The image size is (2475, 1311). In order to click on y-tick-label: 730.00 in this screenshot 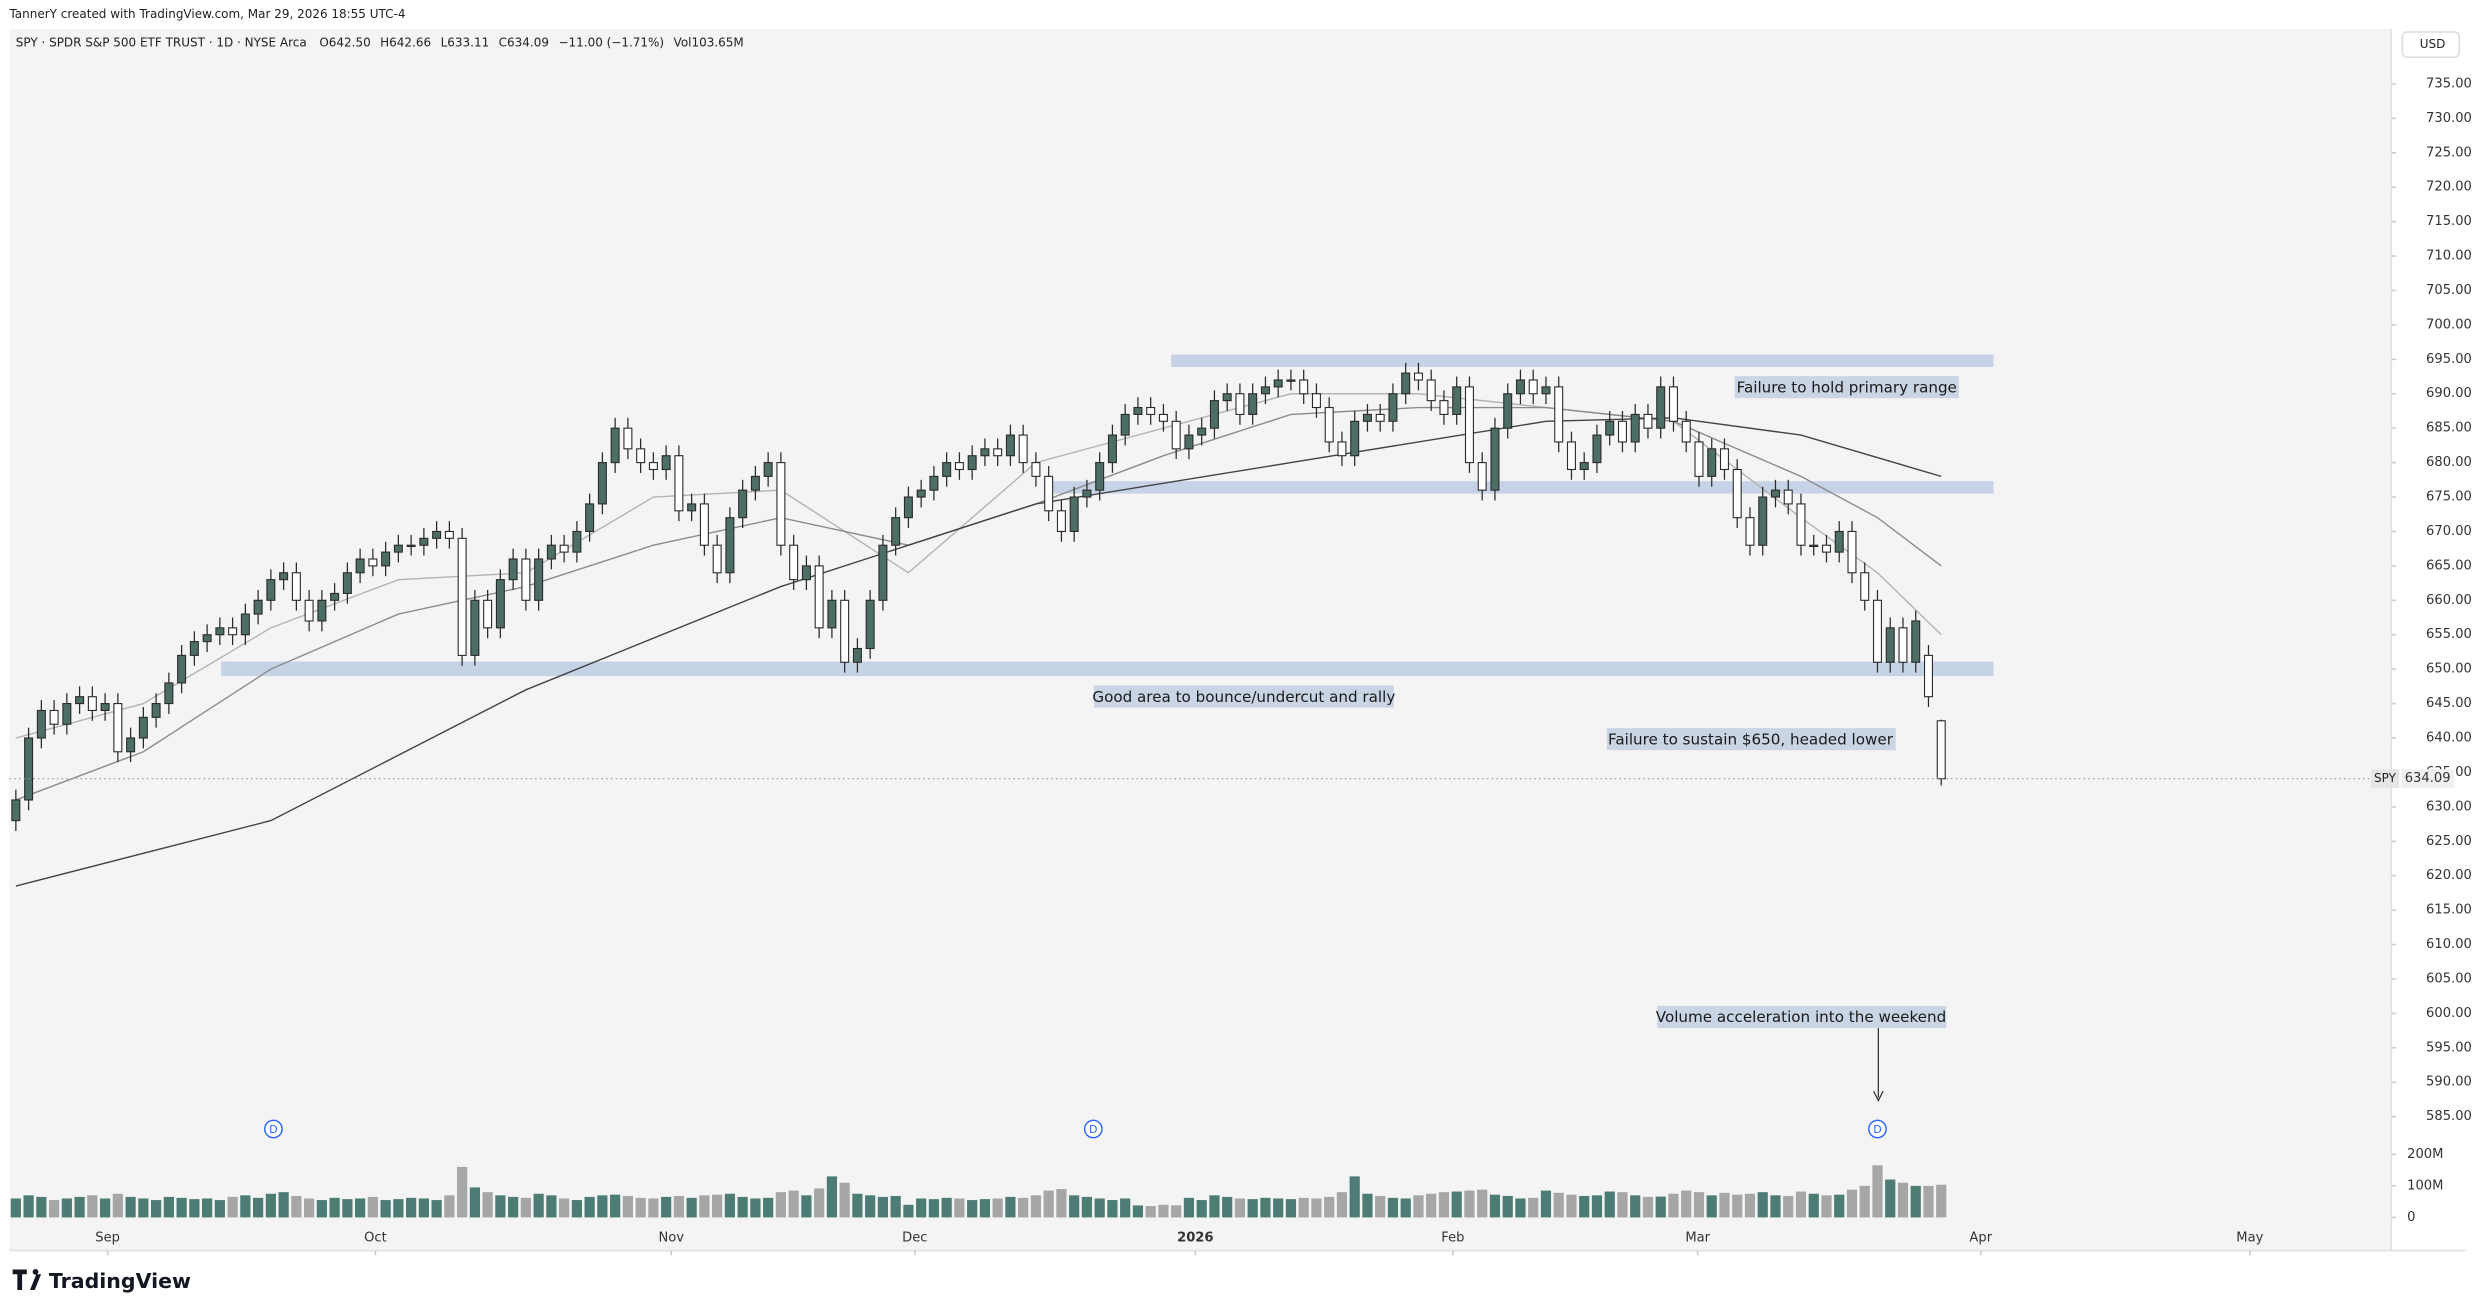, I will do `click(2449, 118)`.